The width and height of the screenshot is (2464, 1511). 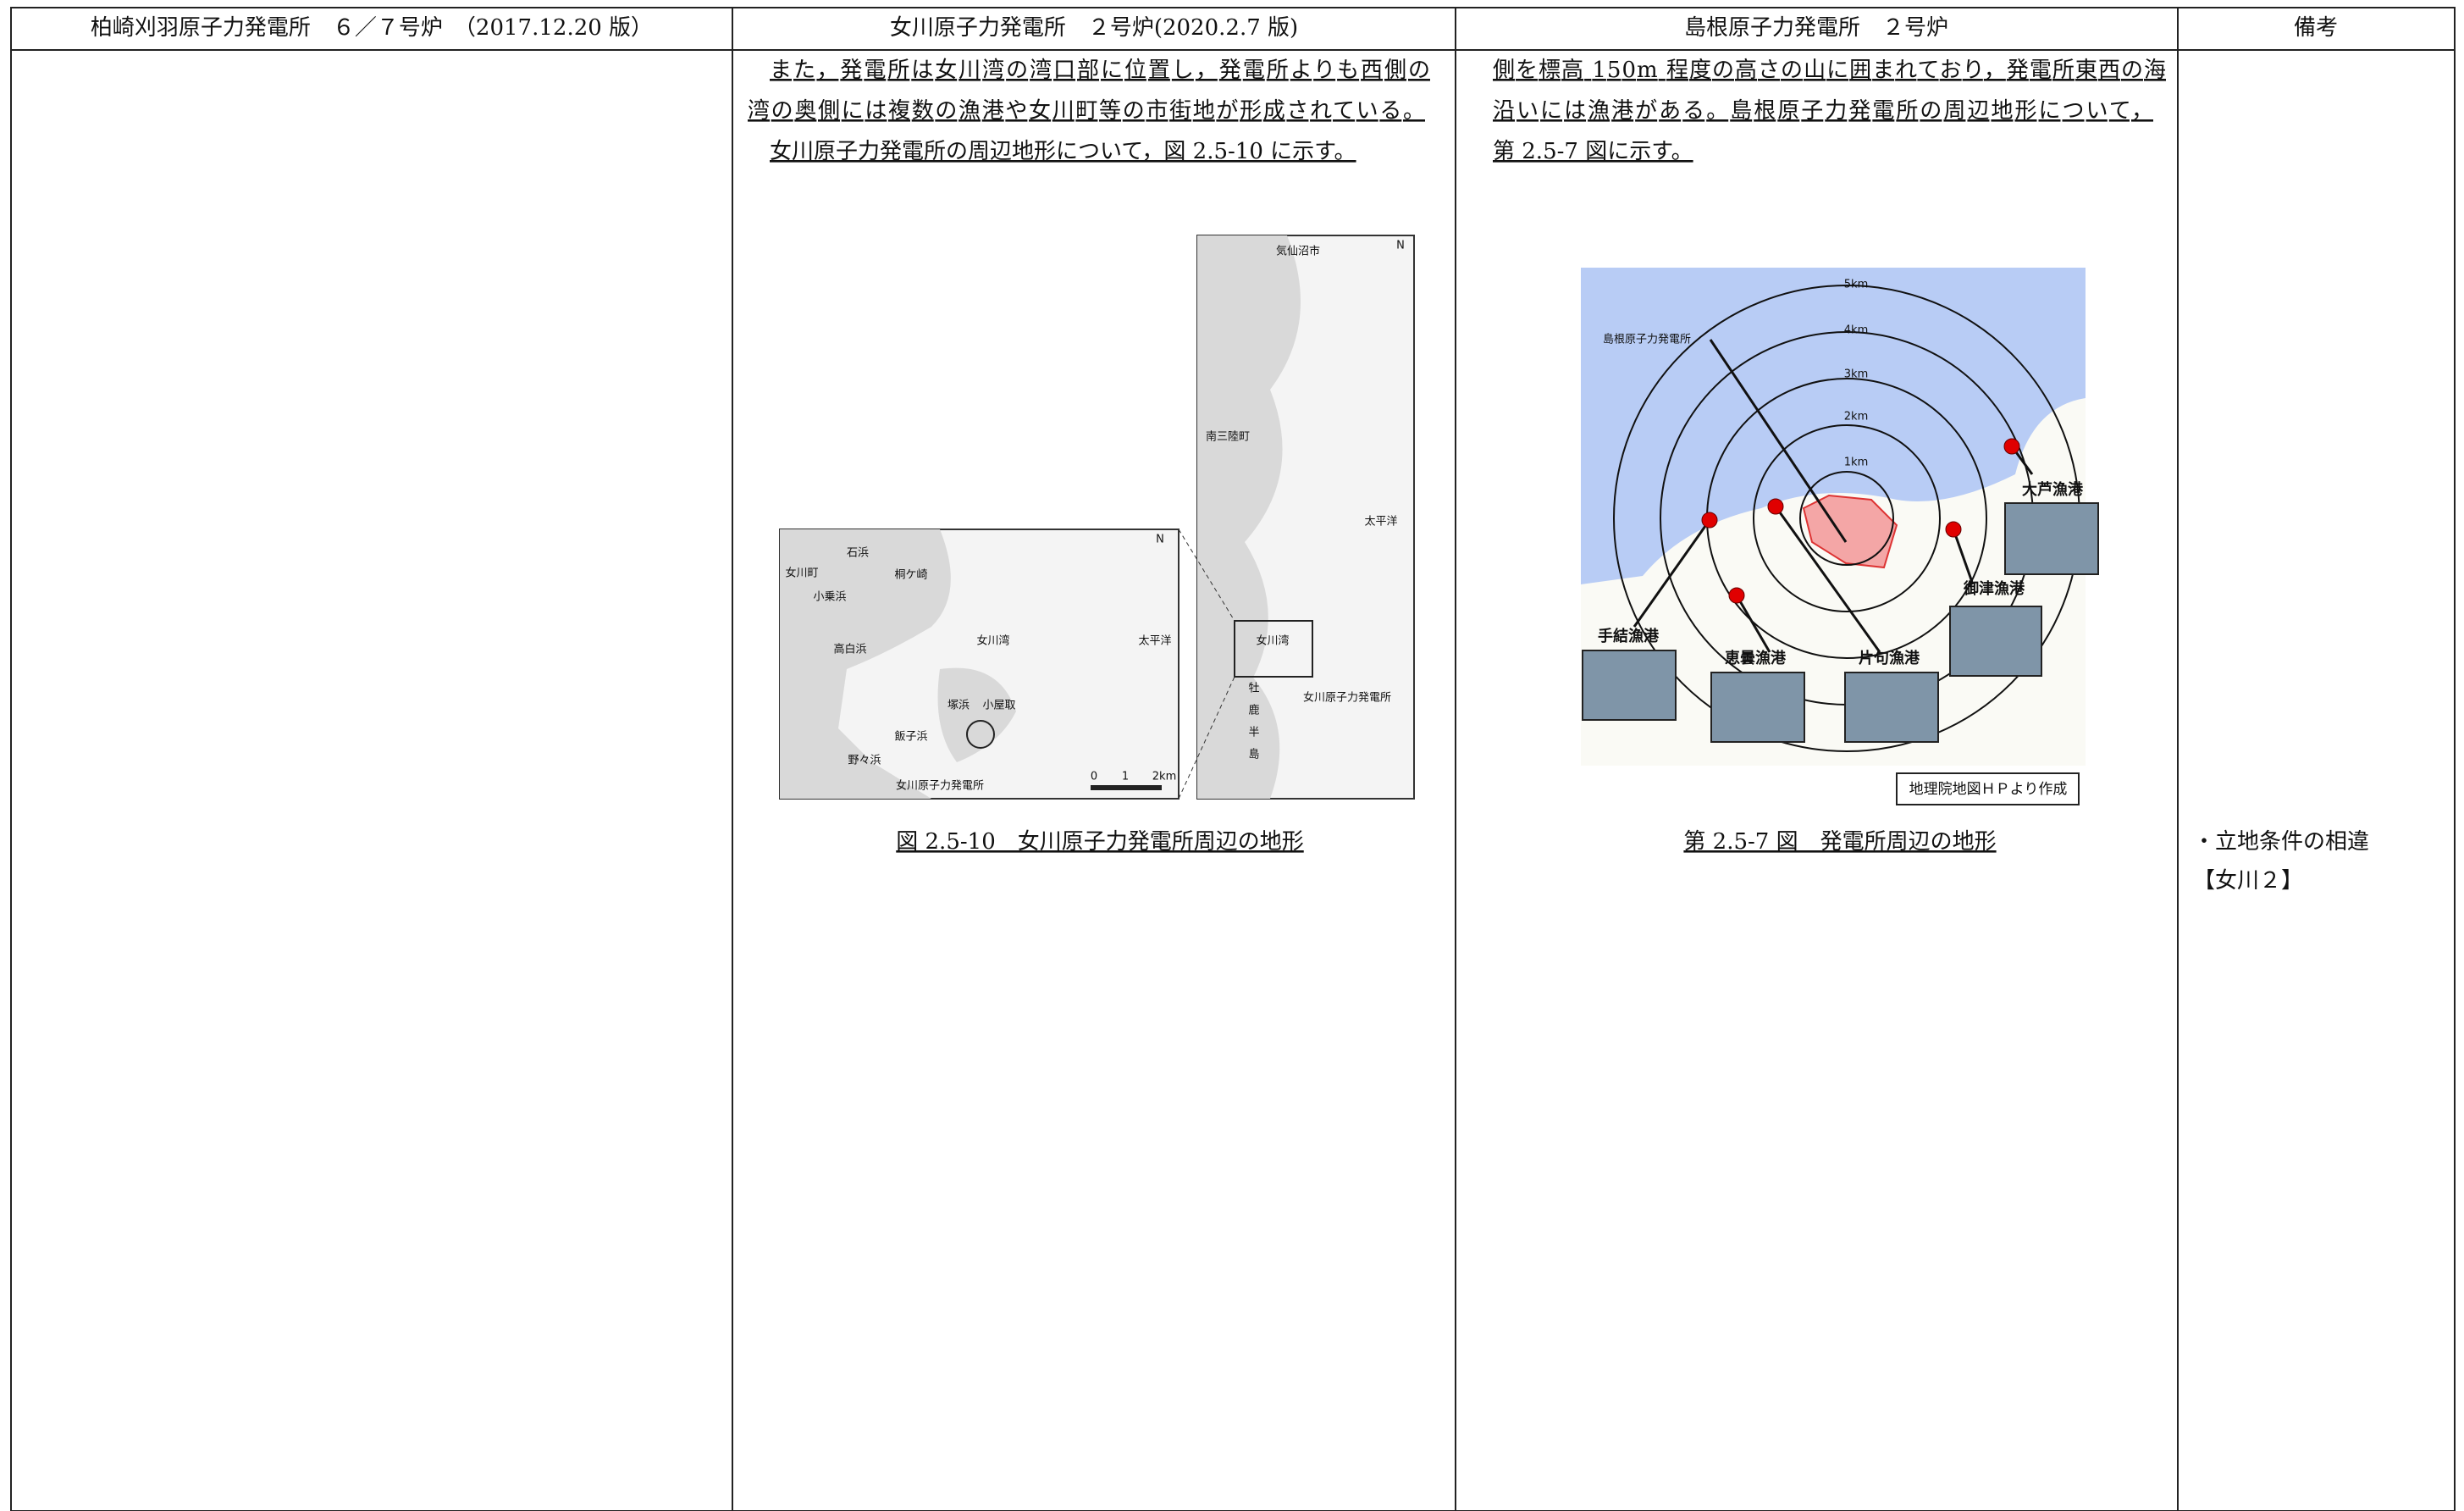 What do you see at coordinates (1206, 575) in the screenshot?
I see `inset-leader` at bounding box center [1206, 575].